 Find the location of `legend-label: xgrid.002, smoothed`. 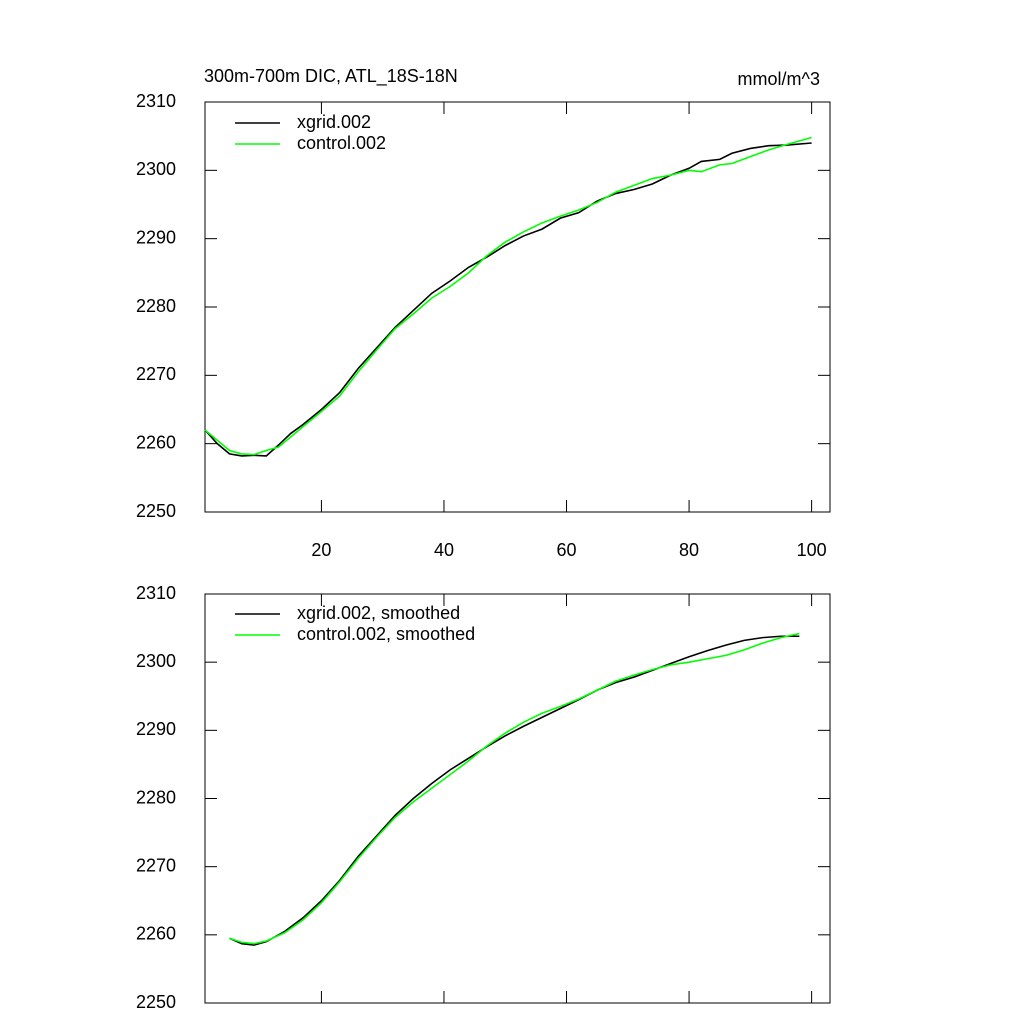

legend-label: xgrid.002, smoothed is located at coordinates (378, 613).